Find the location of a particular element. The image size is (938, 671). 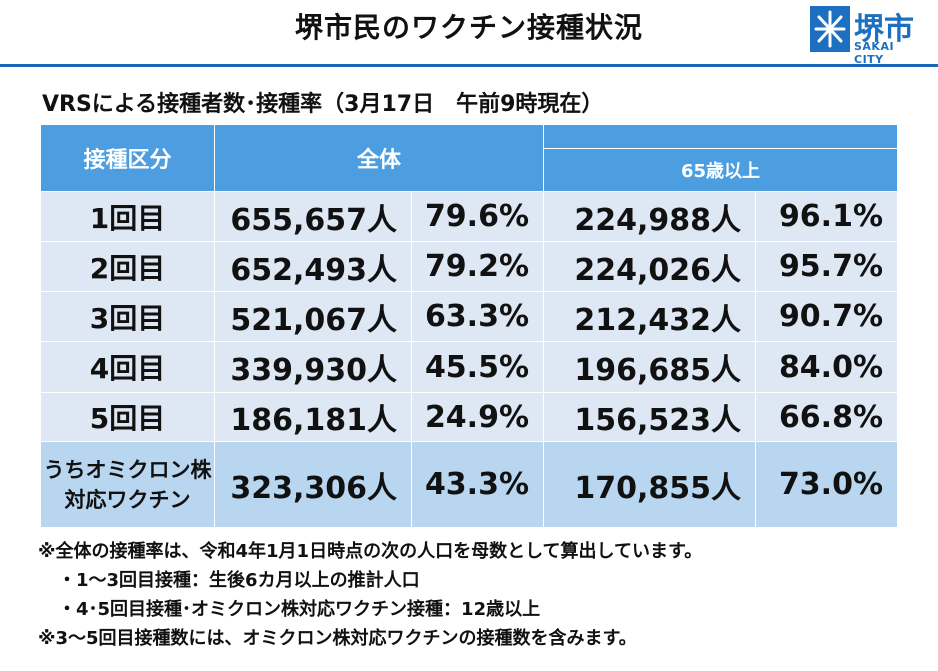

logo-wordmark: 堺市 is located at coordinates (884, 29).